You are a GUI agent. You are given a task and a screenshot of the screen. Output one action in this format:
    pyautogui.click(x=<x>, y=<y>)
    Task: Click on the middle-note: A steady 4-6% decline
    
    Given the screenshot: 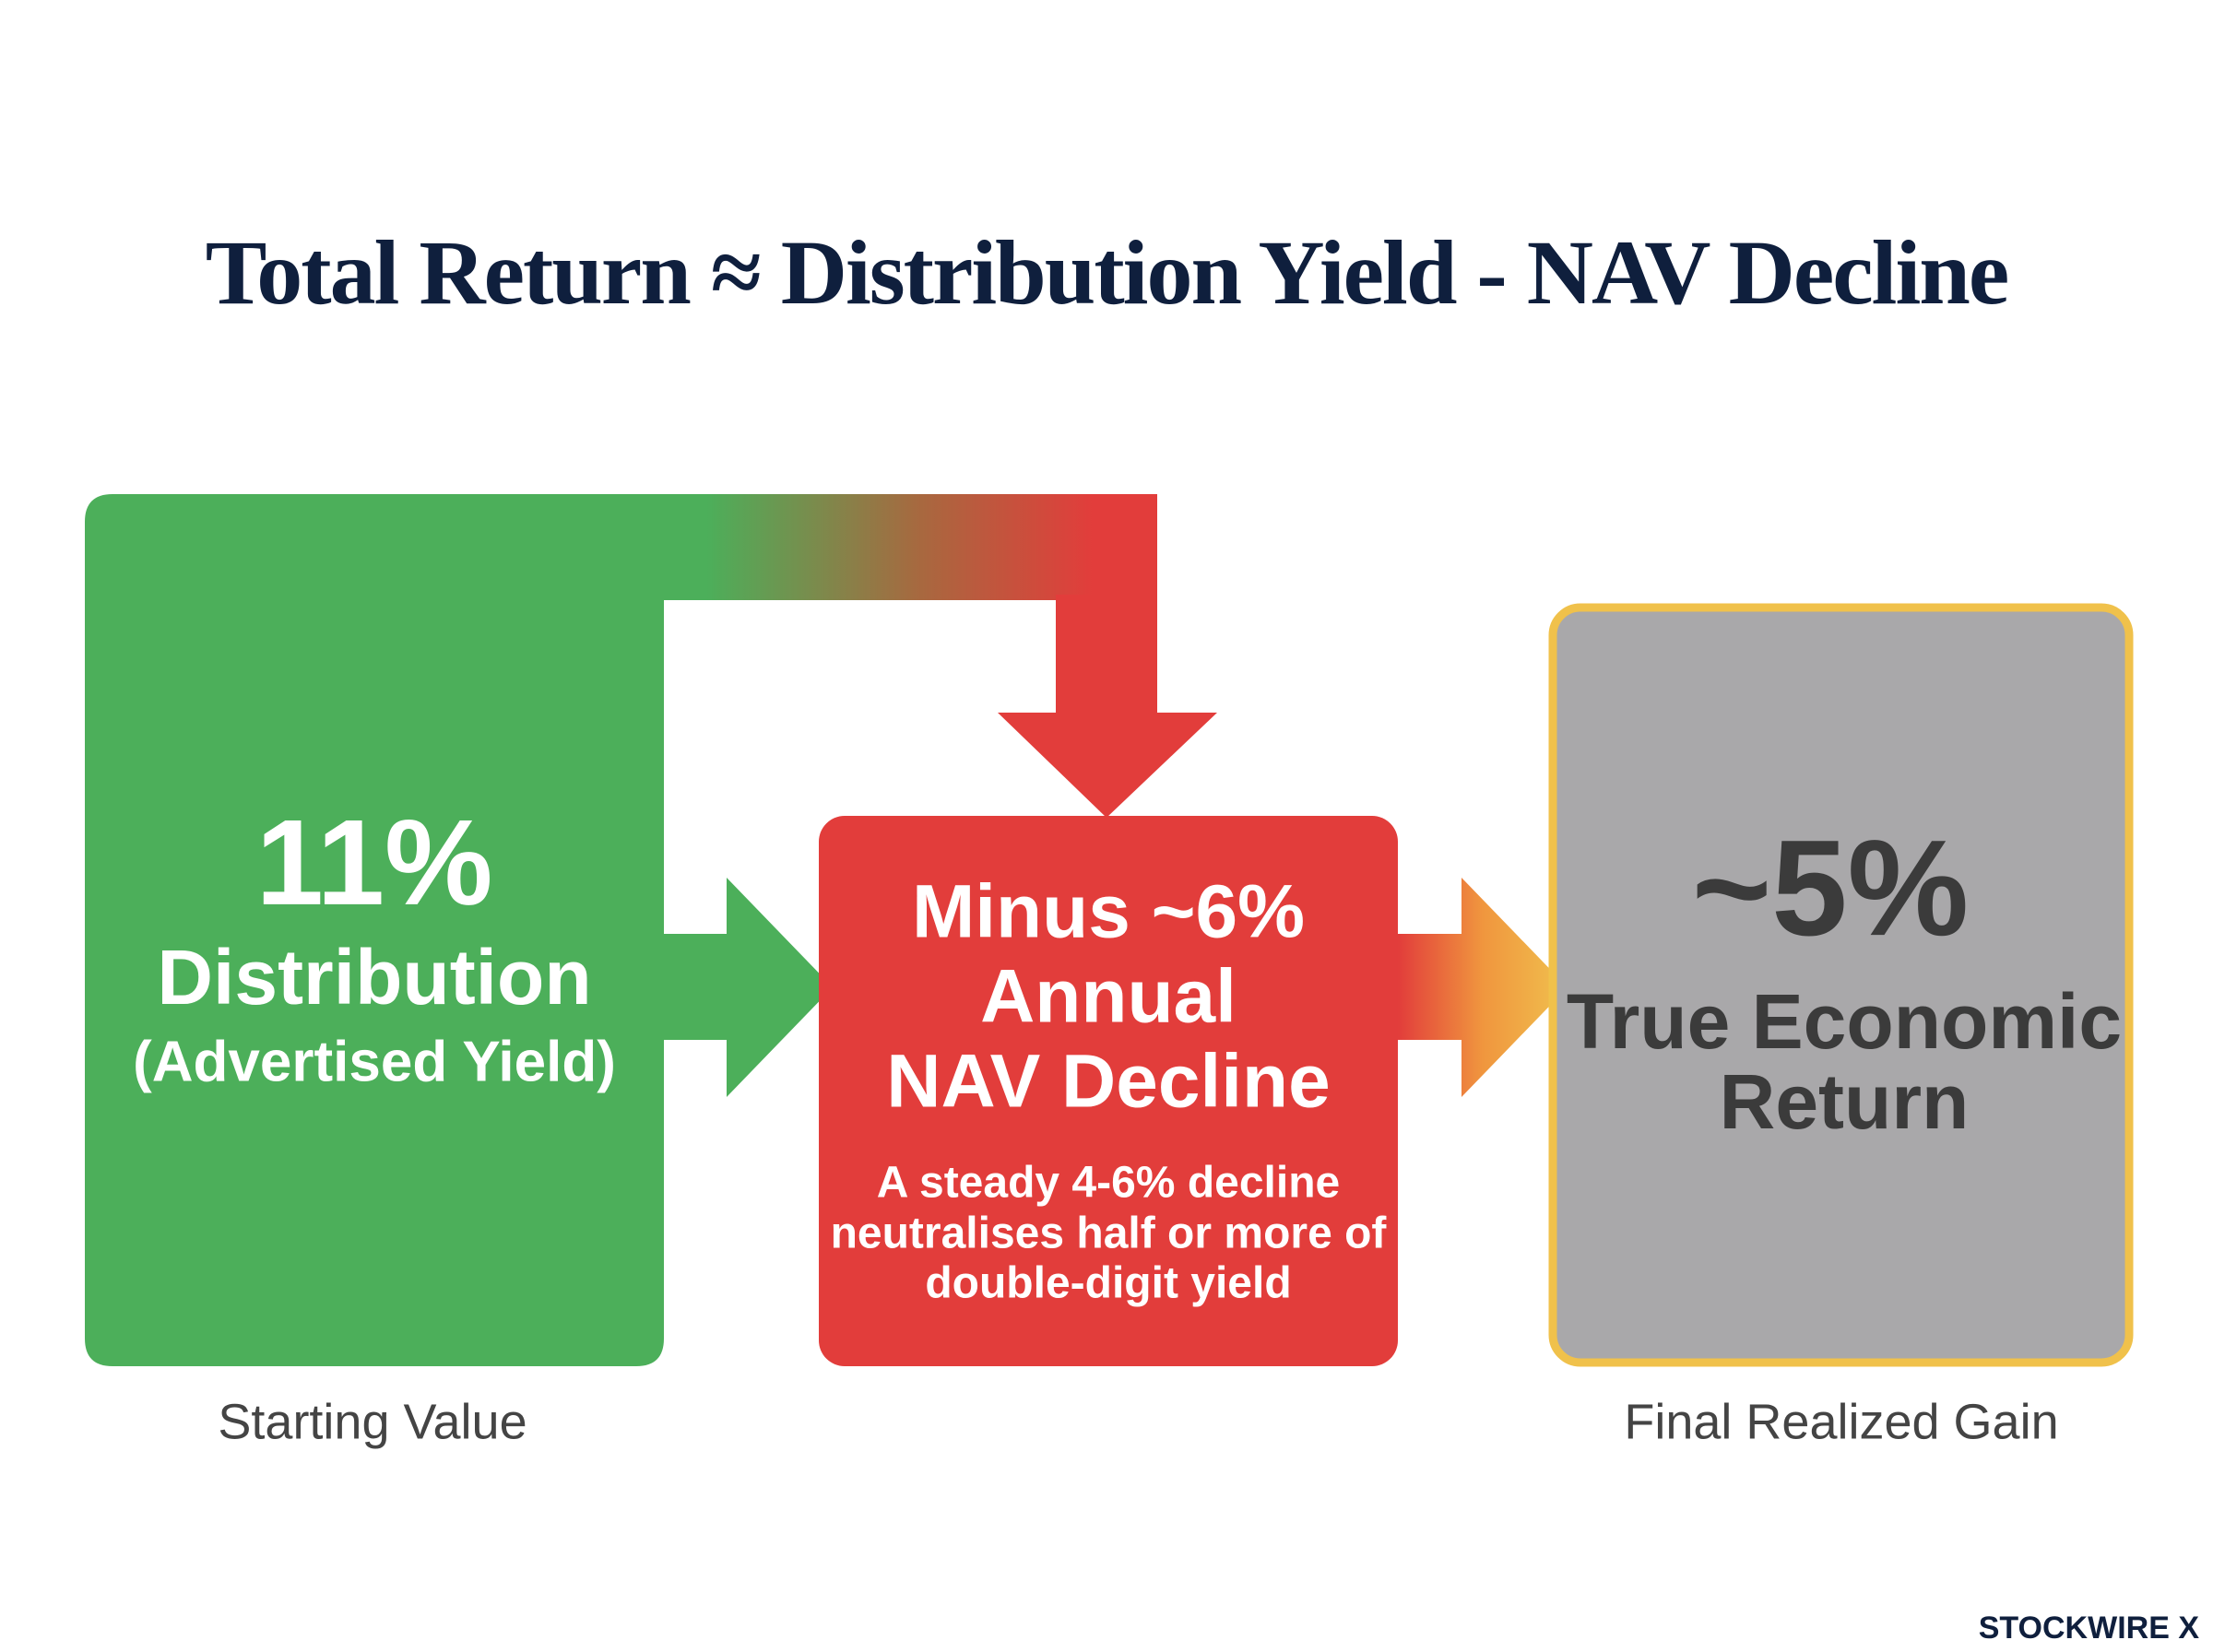 What is the action you would take?
    pyautogui.click(x=1108, y=1183)
    